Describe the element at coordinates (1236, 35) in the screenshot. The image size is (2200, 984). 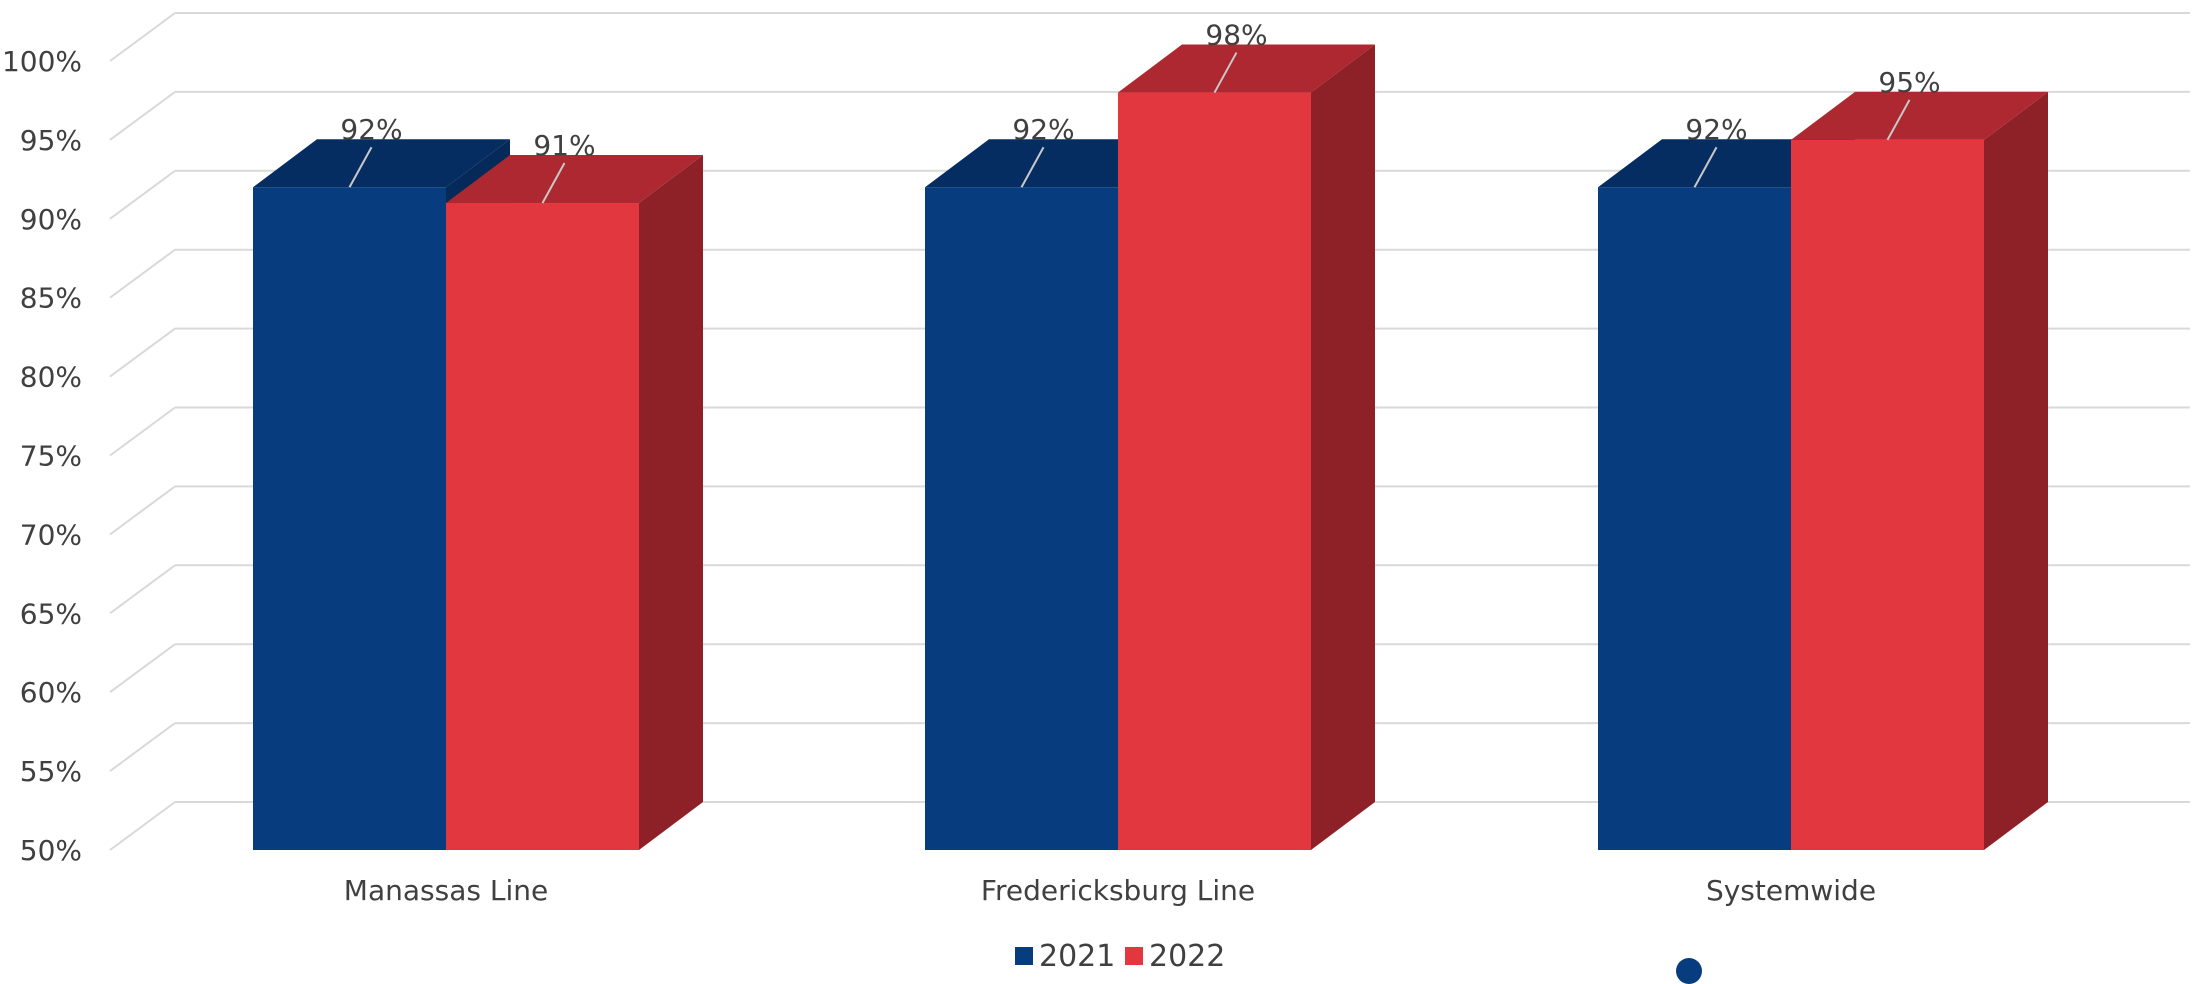
I see `data-label: 98%` at that location.